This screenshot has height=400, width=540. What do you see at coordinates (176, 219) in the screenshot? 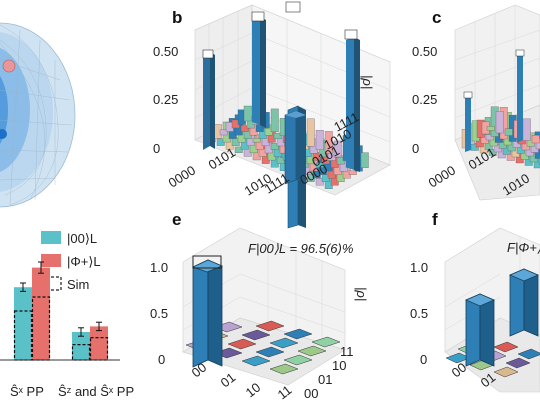
I see `panel-label-e: e` at bounding box center [176, 219].